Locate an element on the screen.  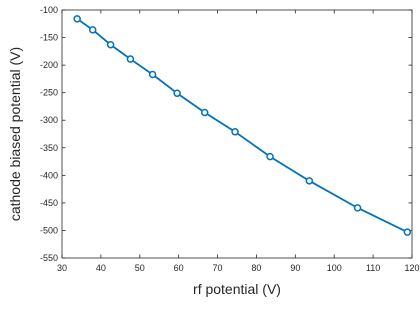
x-tick-label: 80 is located at coordinates (256, 268).